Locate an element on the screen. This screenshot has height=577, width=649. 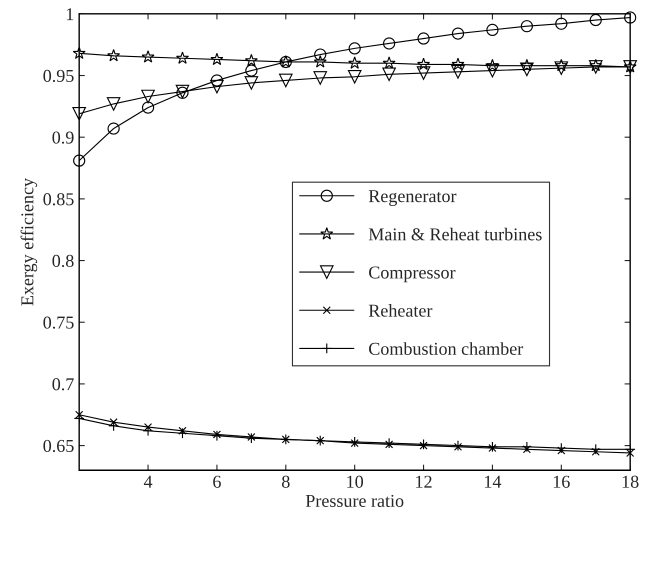
y-tick-label: 0.8 is located at coordinates (63, 261).